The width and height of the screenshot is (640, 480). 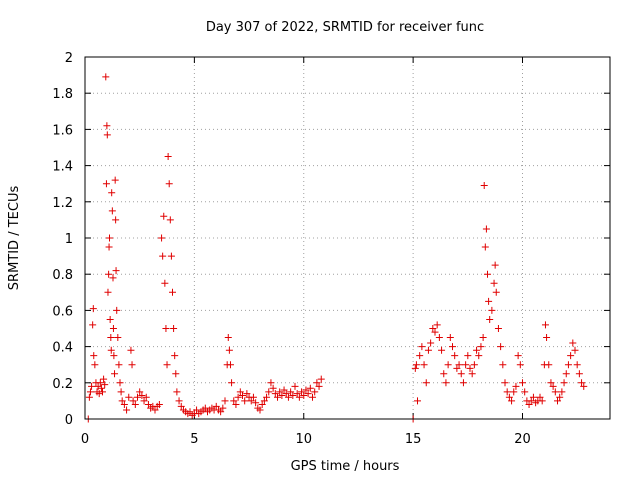 What do you see at coordinates (14, 238) in the screenshot?
I see `y-axis-label: SRMTID / TECUs` at bounding box center [14, 238].